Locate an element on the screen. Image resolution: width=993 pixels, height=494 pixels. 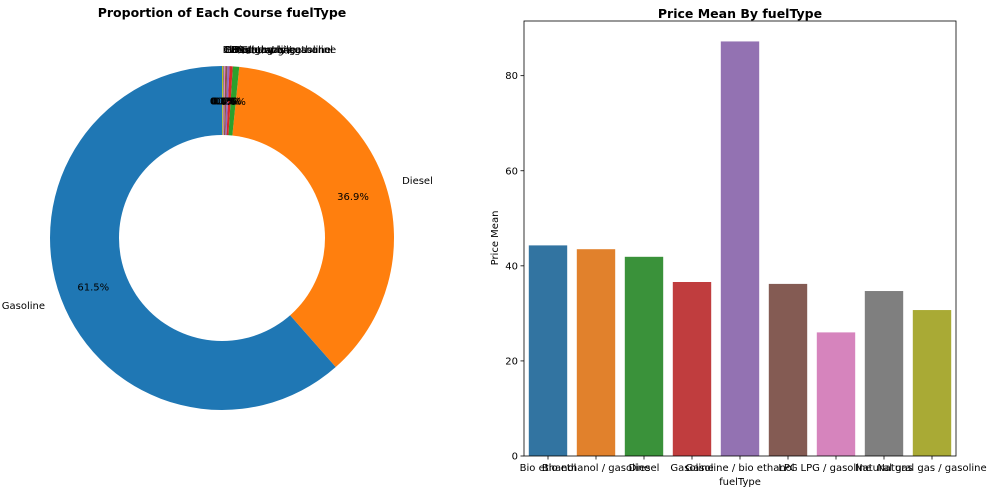
pie-label-gasoline-bio-ethanol: Gasoline / bio ethanol is located at coordinates (278, 50).